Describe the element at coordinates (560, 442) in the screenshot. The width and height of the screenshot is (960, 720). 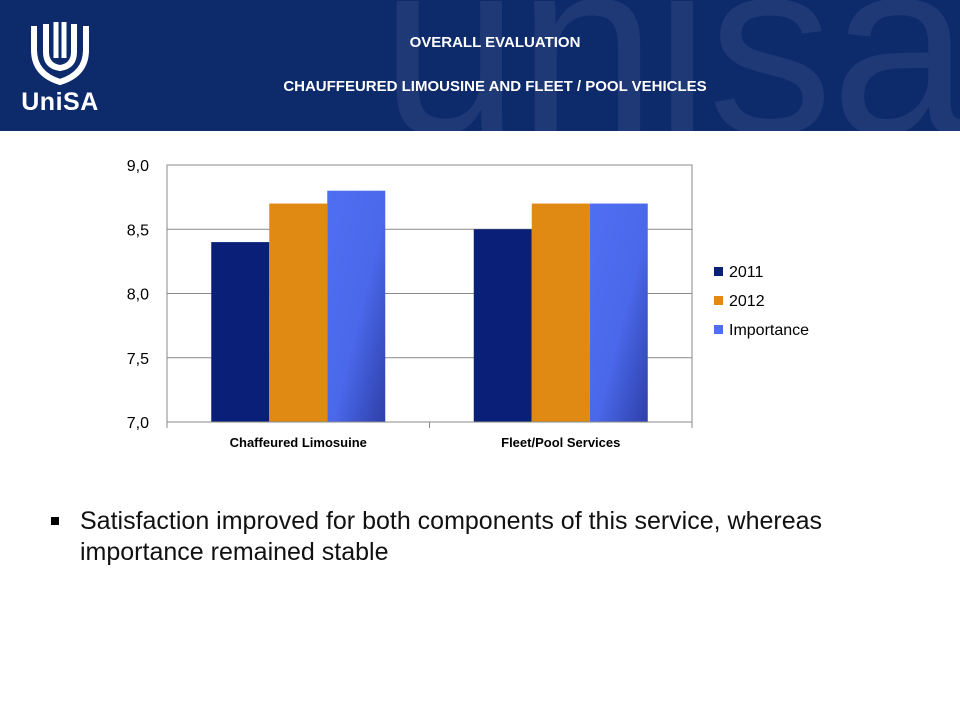
I see `x-category-label: Fleet/Pool Services` at that location.